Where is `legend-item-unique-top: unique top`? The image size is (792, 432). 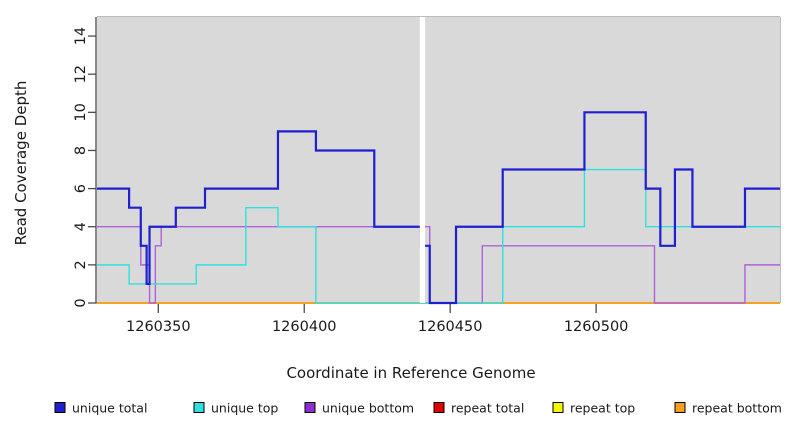 legend-item-unique-top: unique top is located at coordinates (235, 408).